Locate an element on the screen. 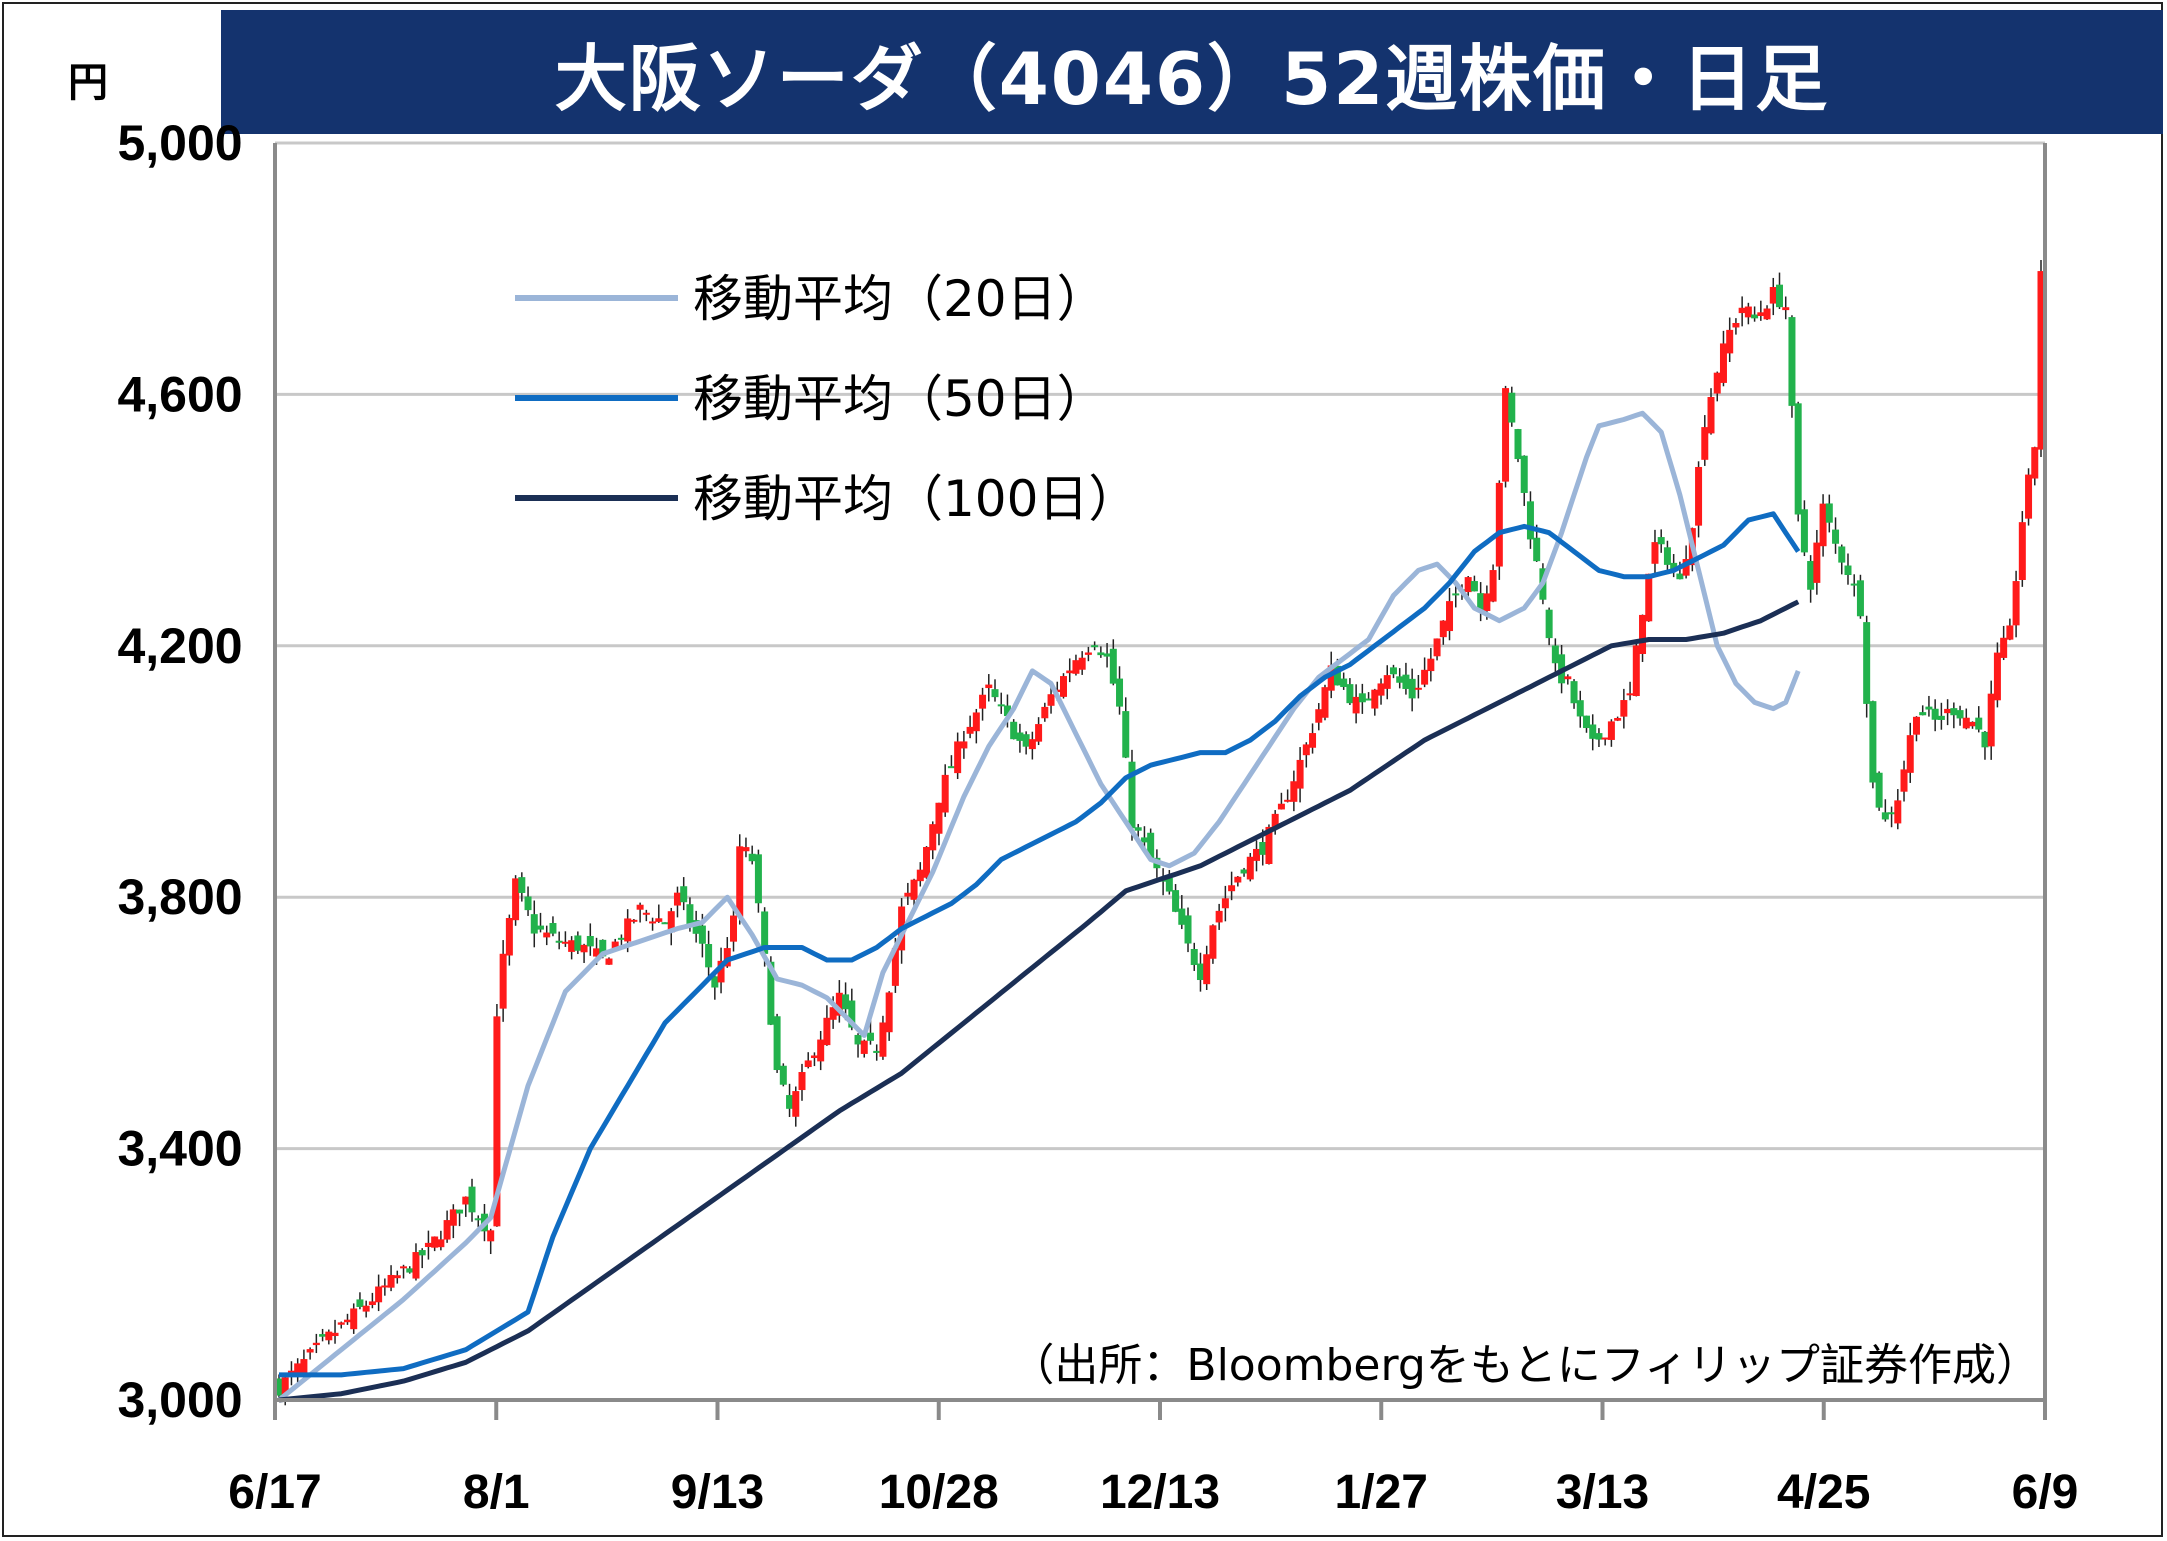  legend: 移動平均（20日） 移動平均（50日） 移動平均（100日） is located at coordinates (826, 399).